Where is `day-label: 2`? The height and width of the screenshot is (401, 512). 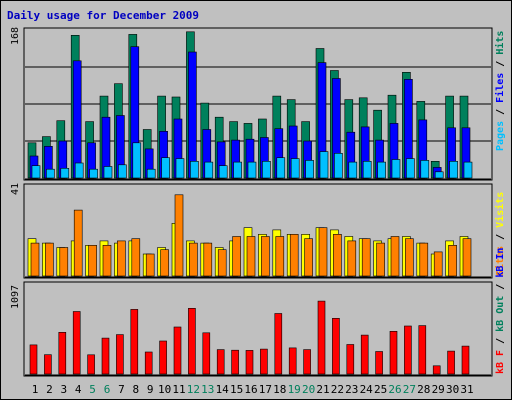
day-label: 2 is located at coordinates (49, 389).